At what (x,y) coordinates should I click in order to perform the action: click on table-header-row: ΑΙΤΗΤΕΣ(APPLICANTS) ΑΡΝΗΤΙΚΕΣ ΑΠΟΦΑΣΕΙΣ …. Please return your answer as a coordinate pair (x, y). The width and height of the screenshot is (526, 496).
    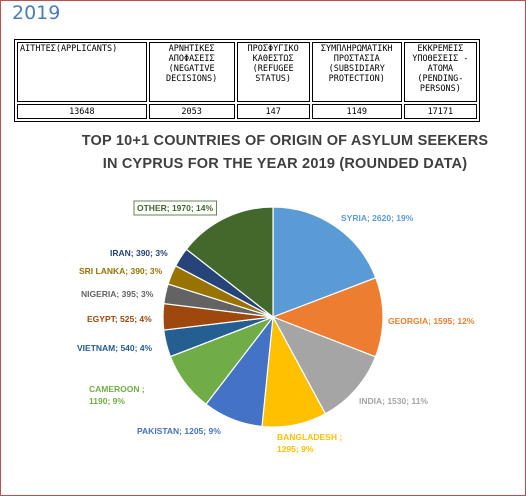
    Looking at the image, I should click on (247, 72).